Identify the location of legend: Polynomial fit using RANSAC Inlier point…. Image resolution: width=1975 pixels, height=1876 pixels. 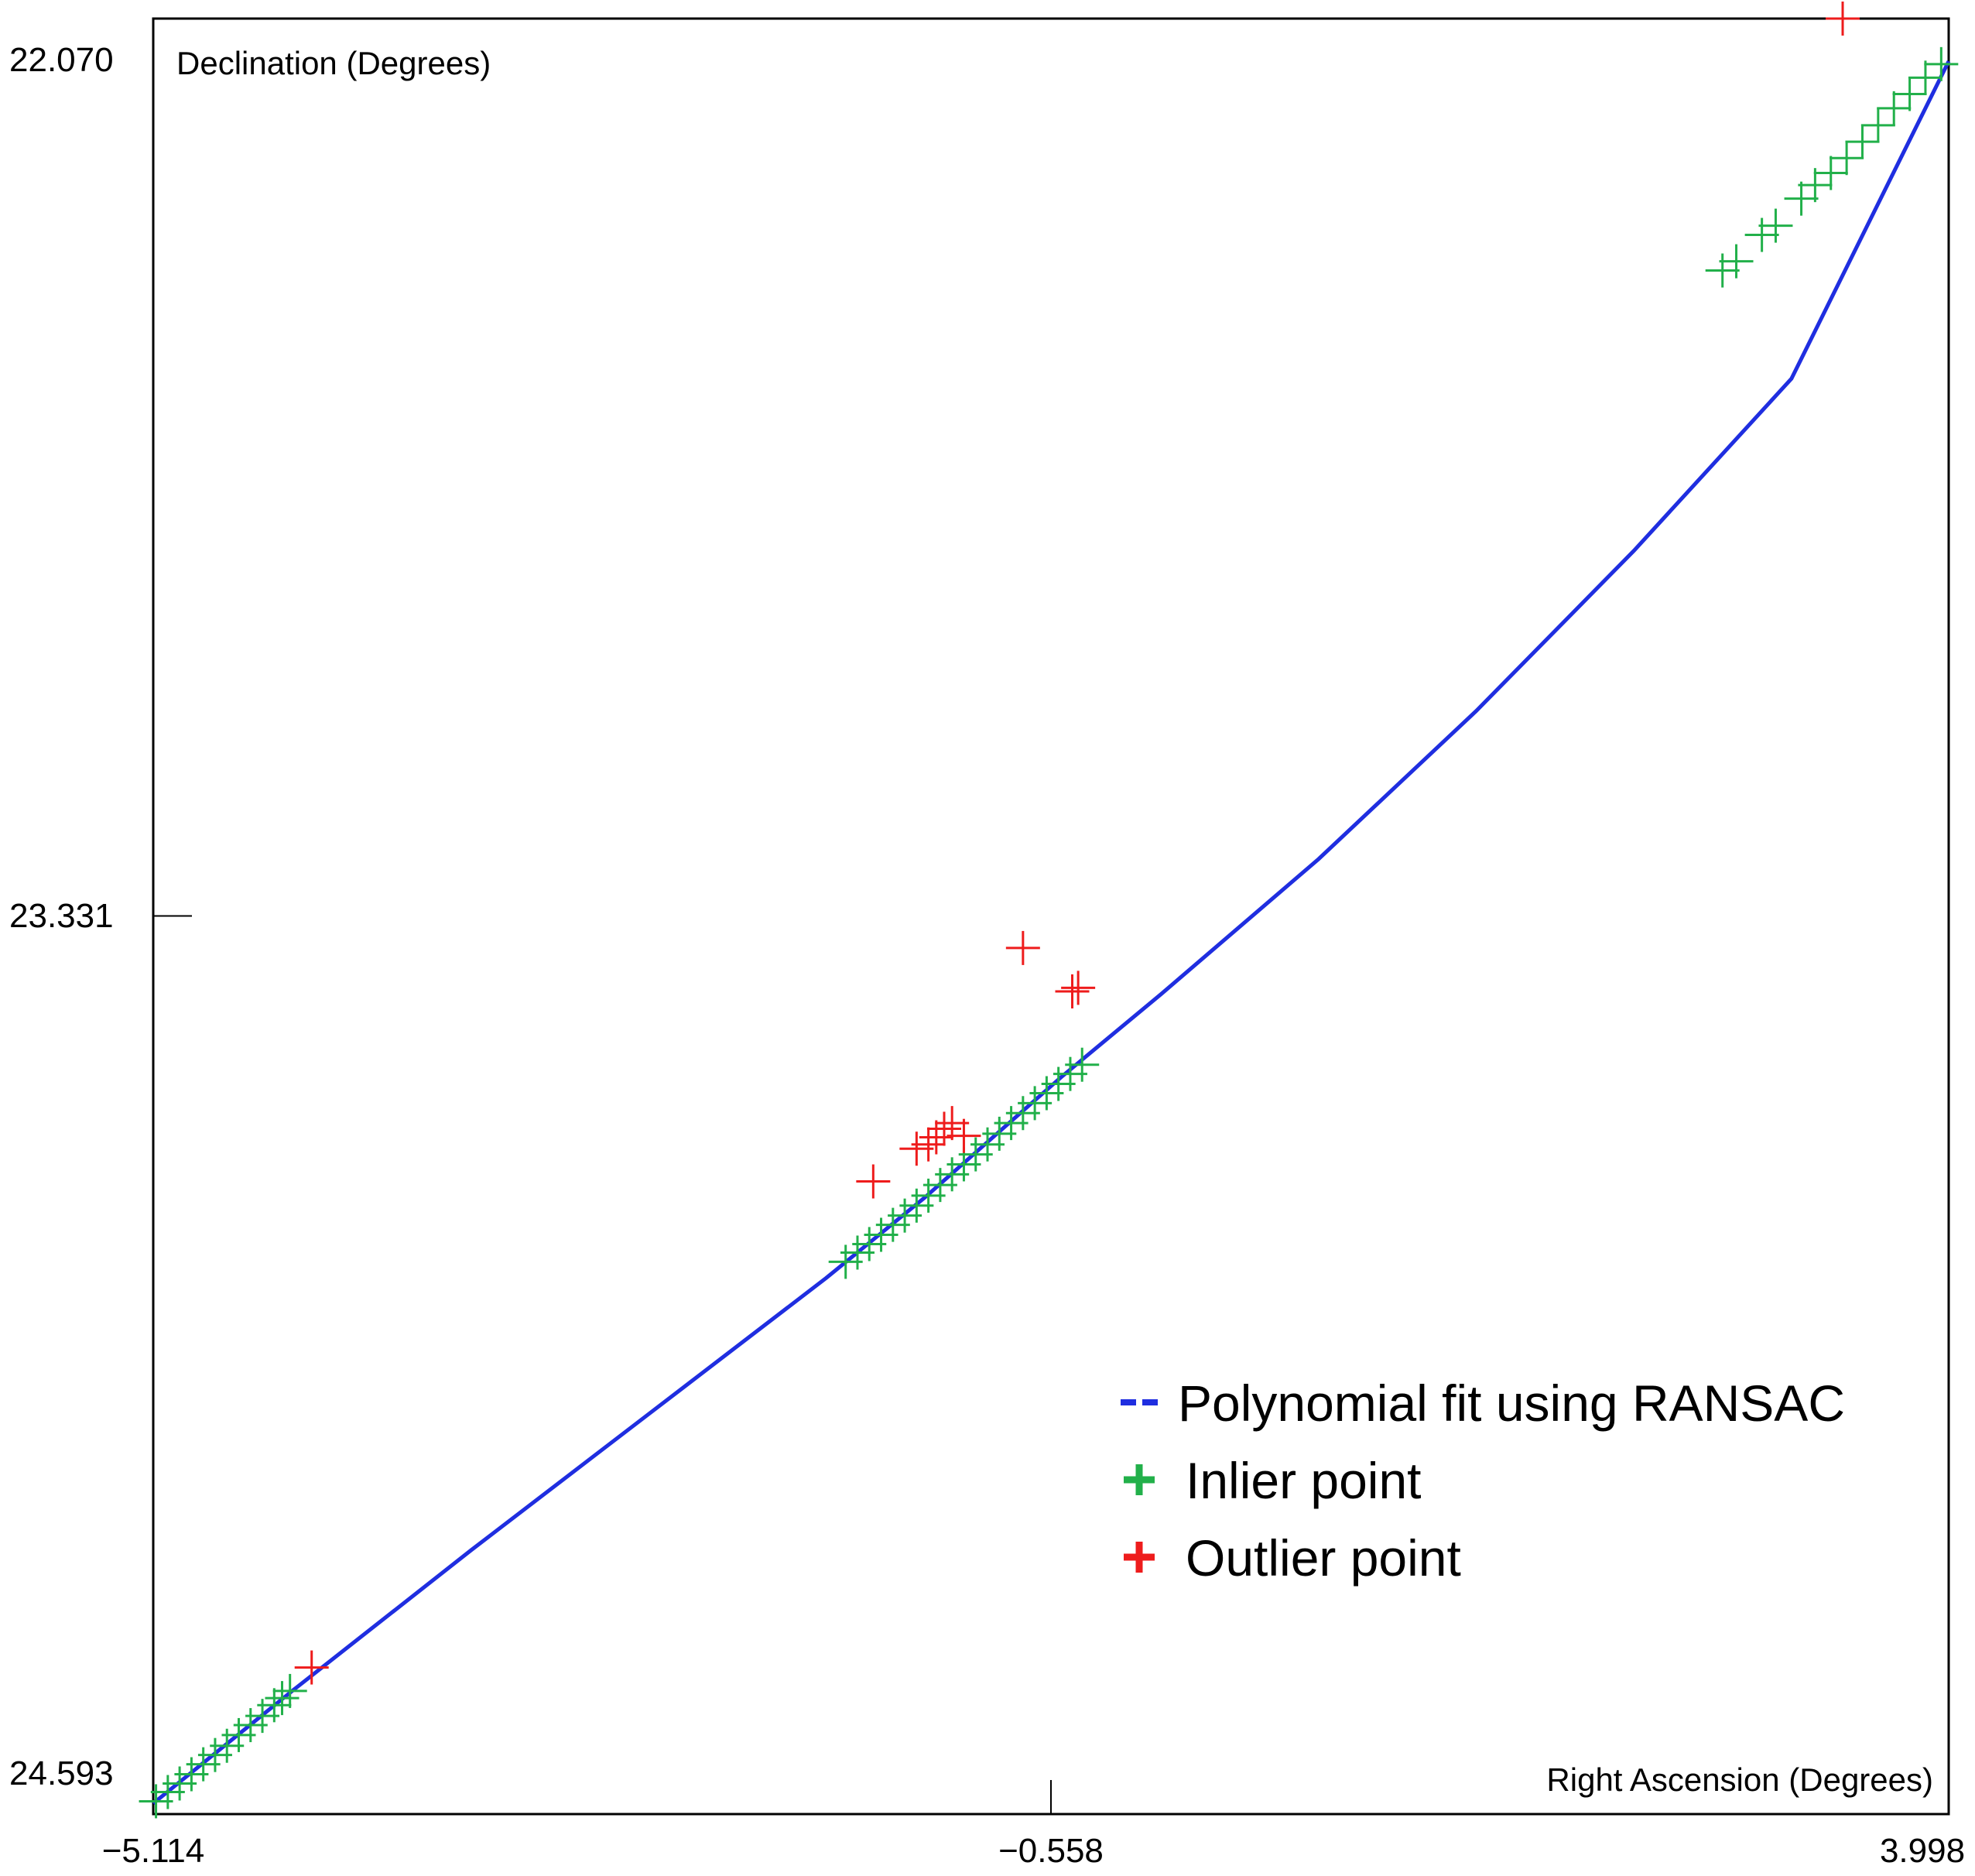
(1483, 1480).